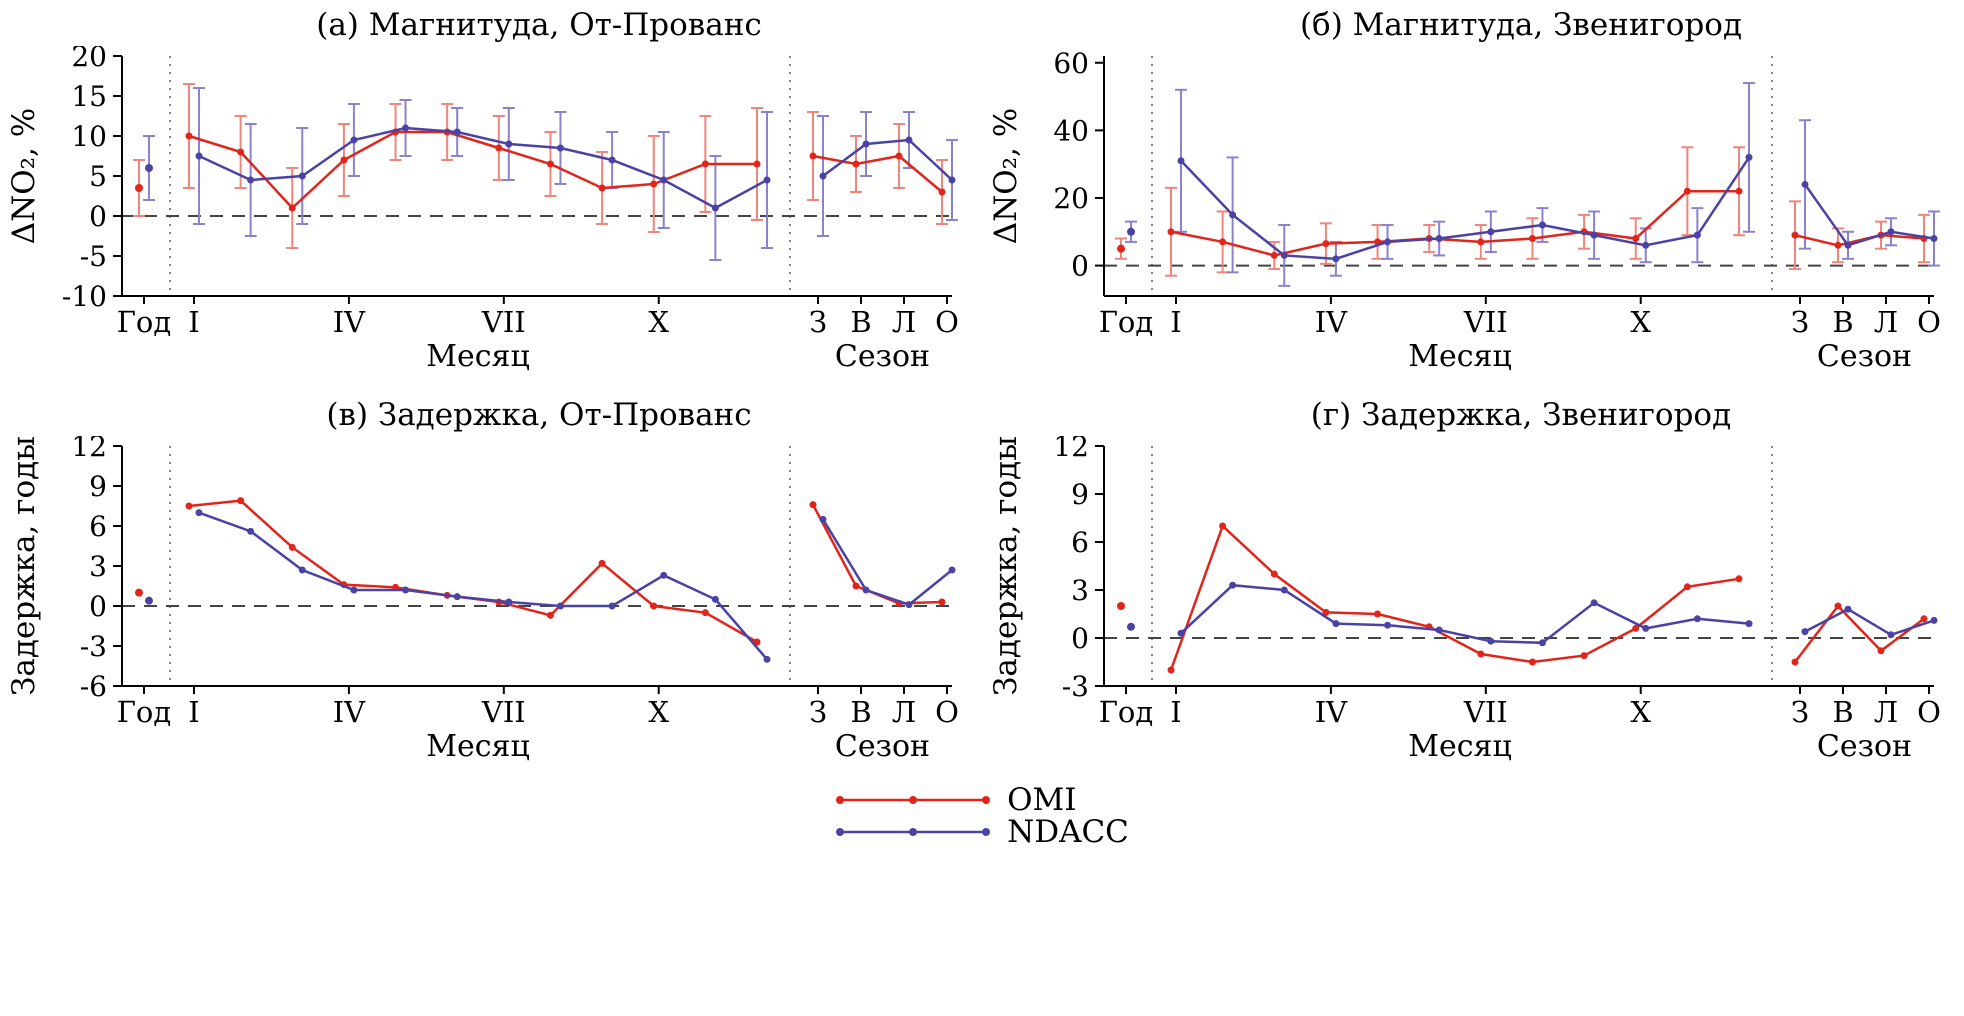  What do you see at coordinates (539, 415) in the screenshot?
I see `panel-title-v: (в) Задержка, От-Прованс` at bounding box center [539, 415].